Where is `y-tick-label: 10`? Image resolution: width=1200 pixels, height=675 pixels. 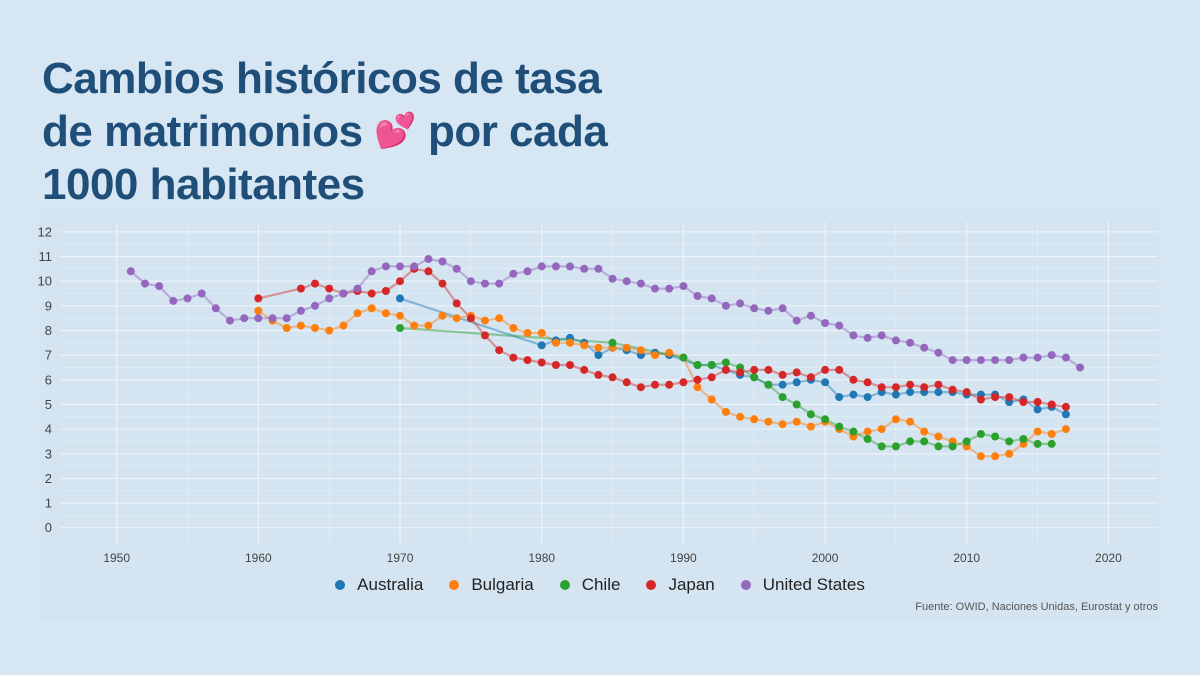 y-tick-label: 10 is located at coordinates (45, 281).